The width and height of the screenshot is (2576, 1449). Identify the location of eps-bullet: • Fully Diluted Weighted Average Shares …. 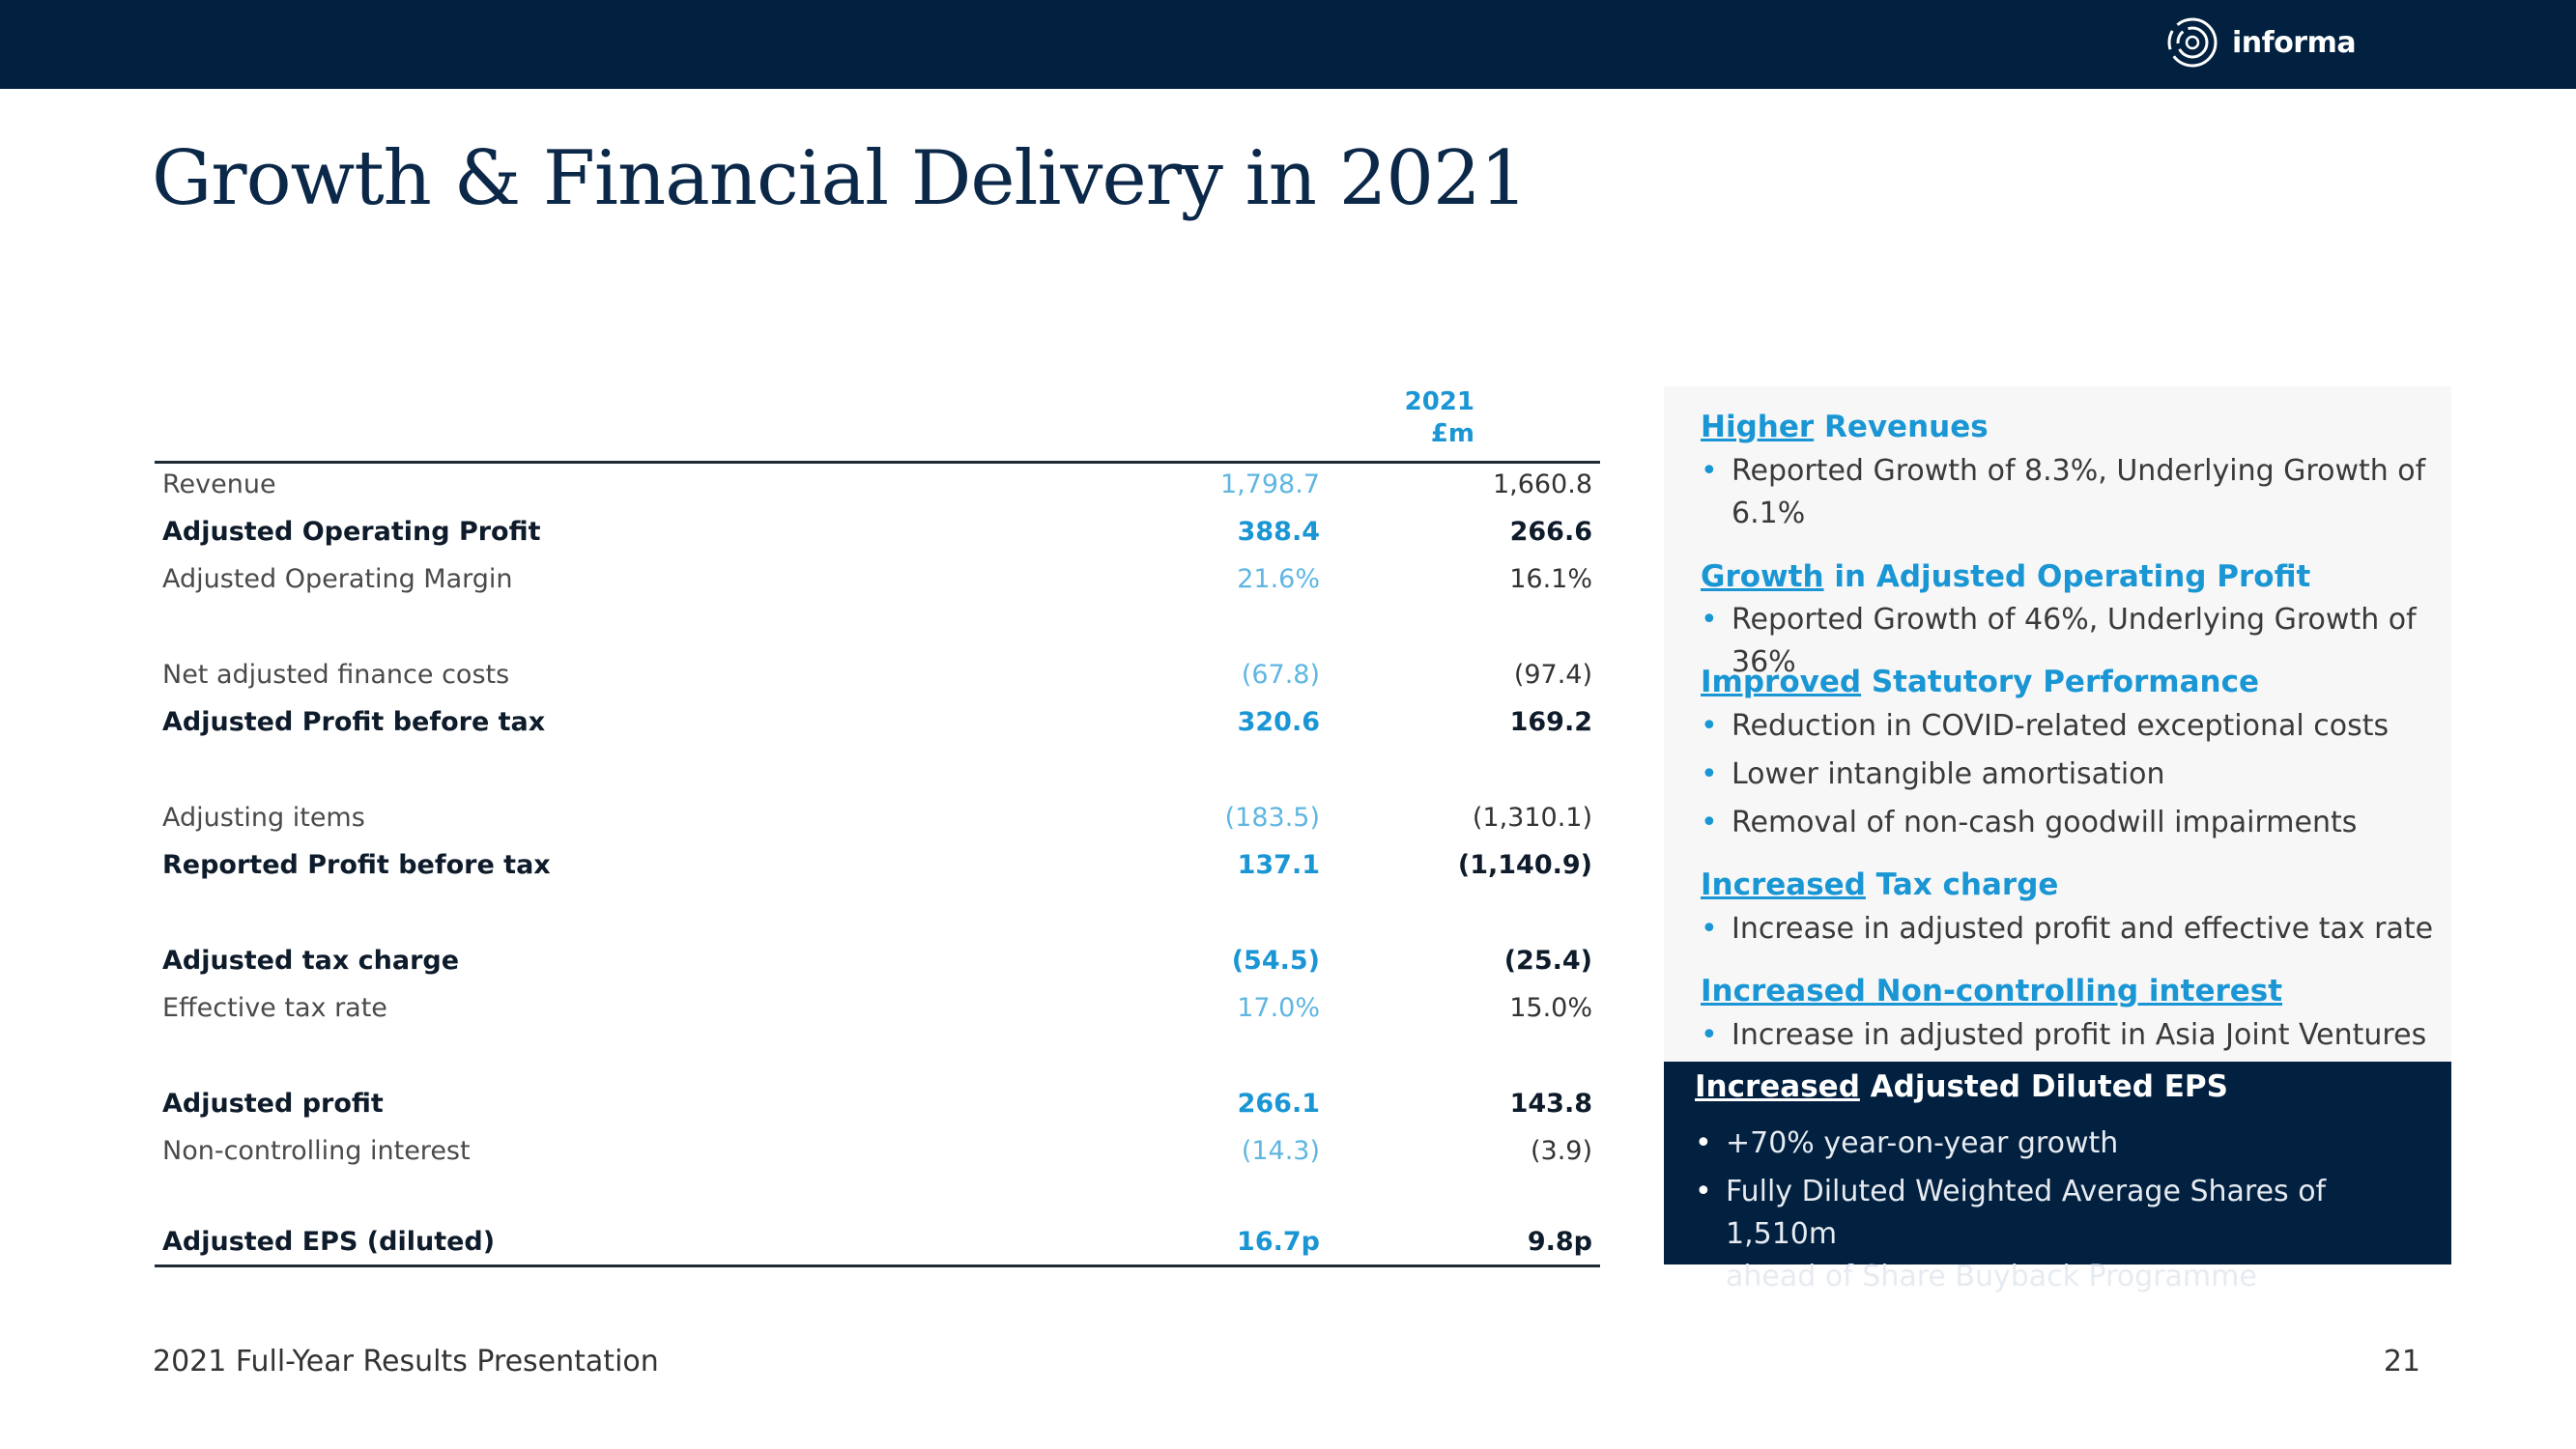
(2062, 1234).